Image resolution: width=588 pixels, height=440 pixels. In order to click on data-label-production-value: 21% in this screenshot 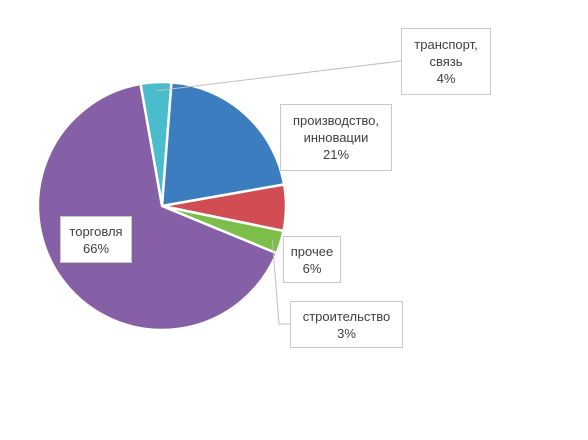, I will do `click(336, 154)`.